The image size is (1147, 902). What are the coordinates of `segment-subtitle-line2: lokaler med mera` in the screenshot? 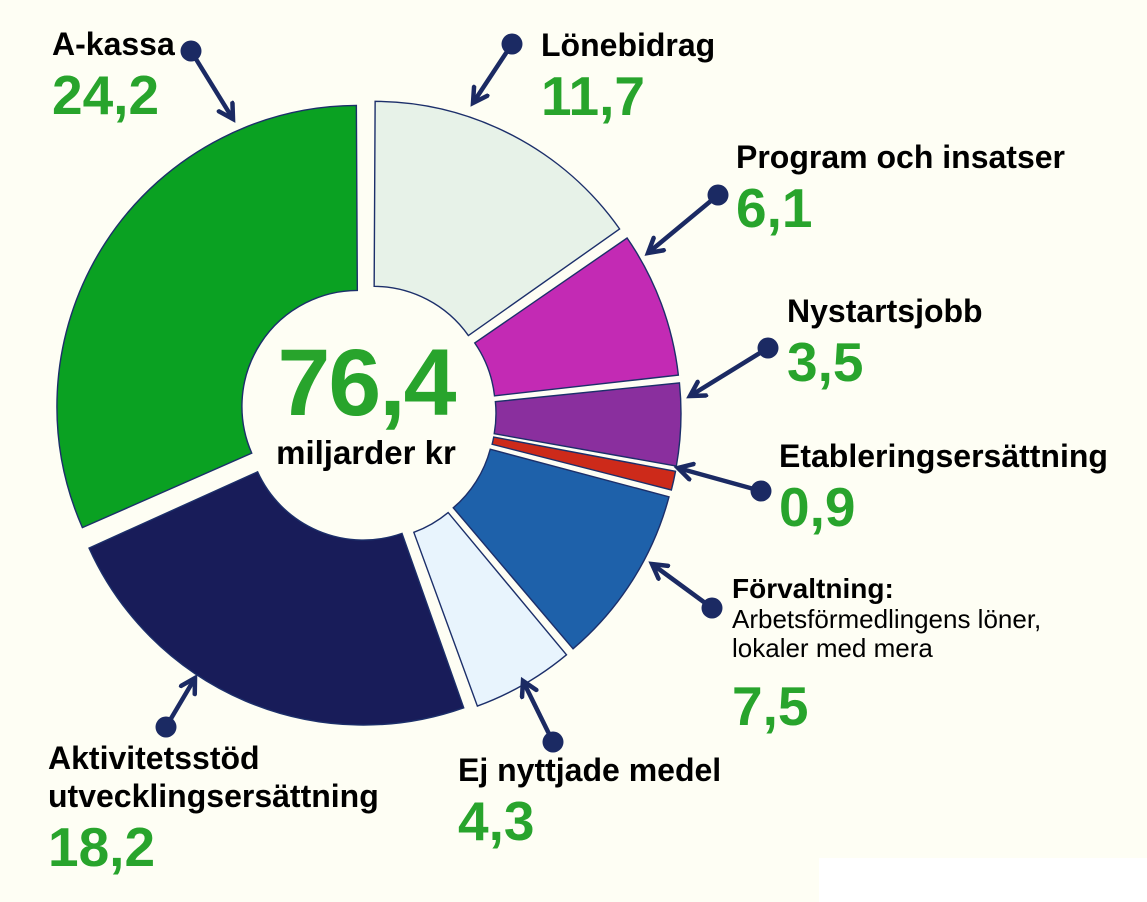 It's located at (832, 648).